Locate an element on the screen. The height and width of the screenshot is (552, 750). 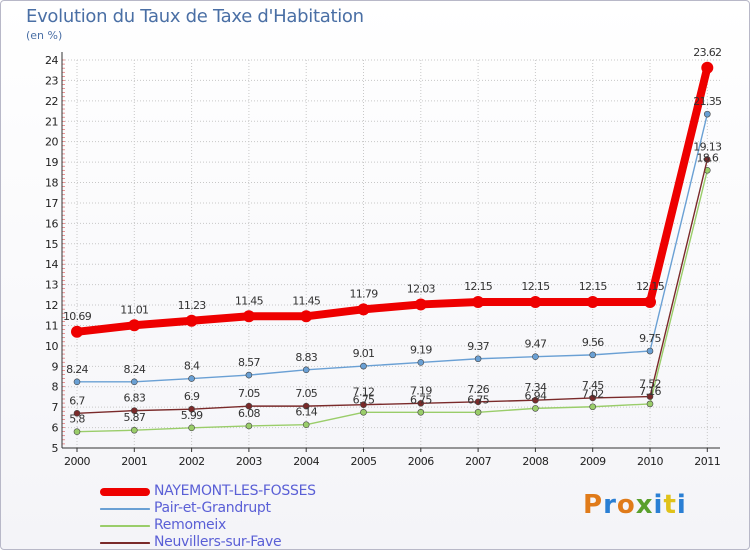
x-tick-label: 2003 is located at coordinates (249, 461).